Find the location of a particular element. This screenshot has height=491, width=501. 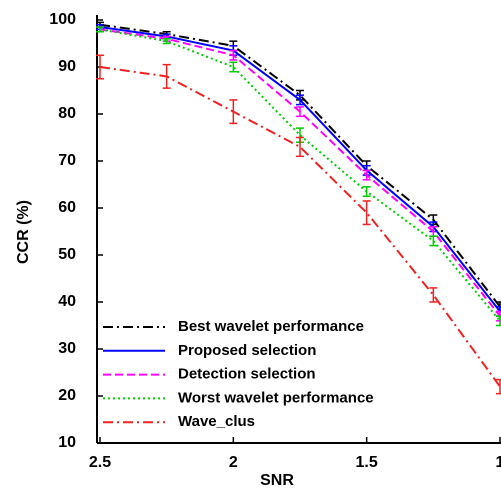

y-tick-label: 30 is located at coordinates (67, 348).